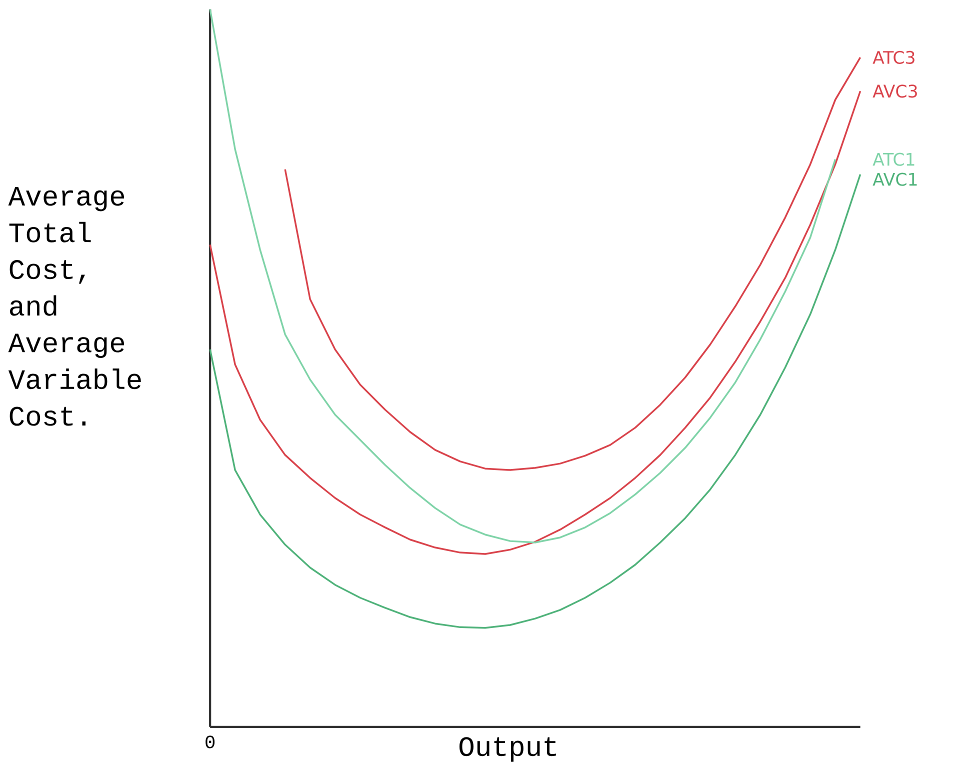  What do you see at coordinates (210, 742) in the screenshot?
I see `text: 0` at bounding box center [210, 742].